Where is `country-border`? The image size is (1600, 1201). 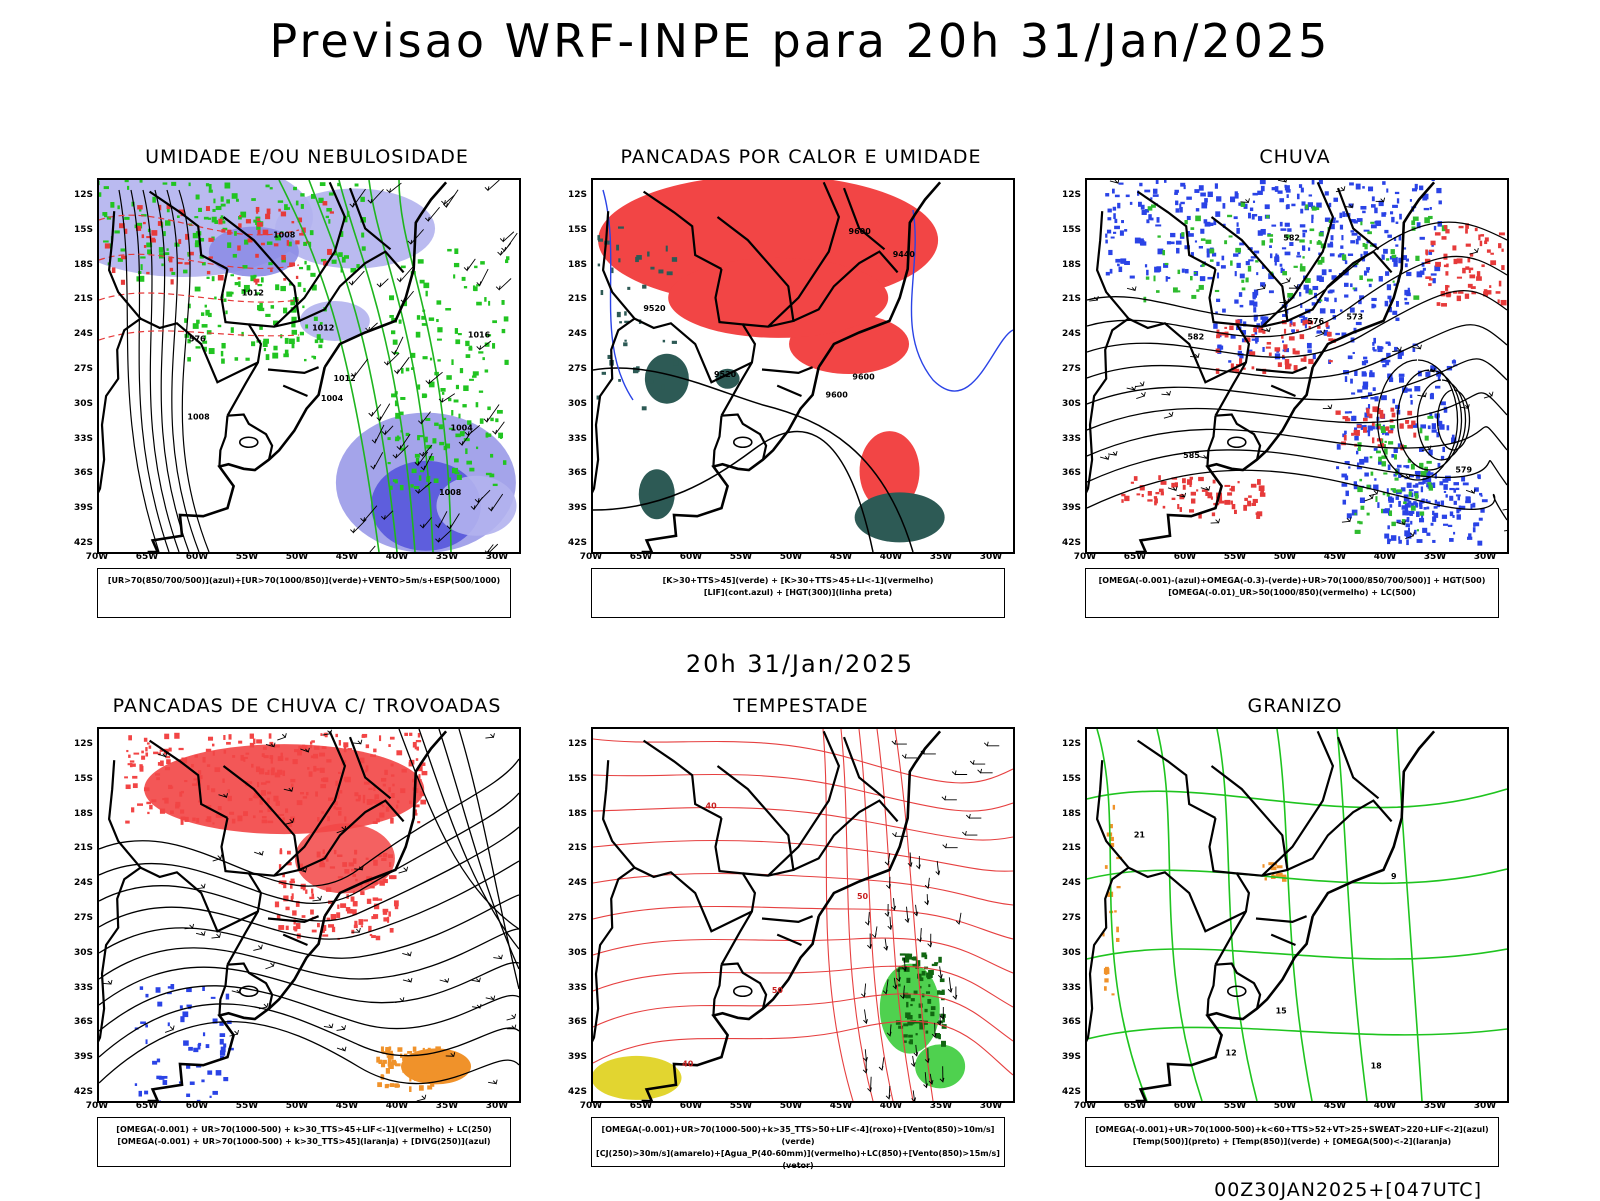 country-border is located at coordinates (1283, 391).